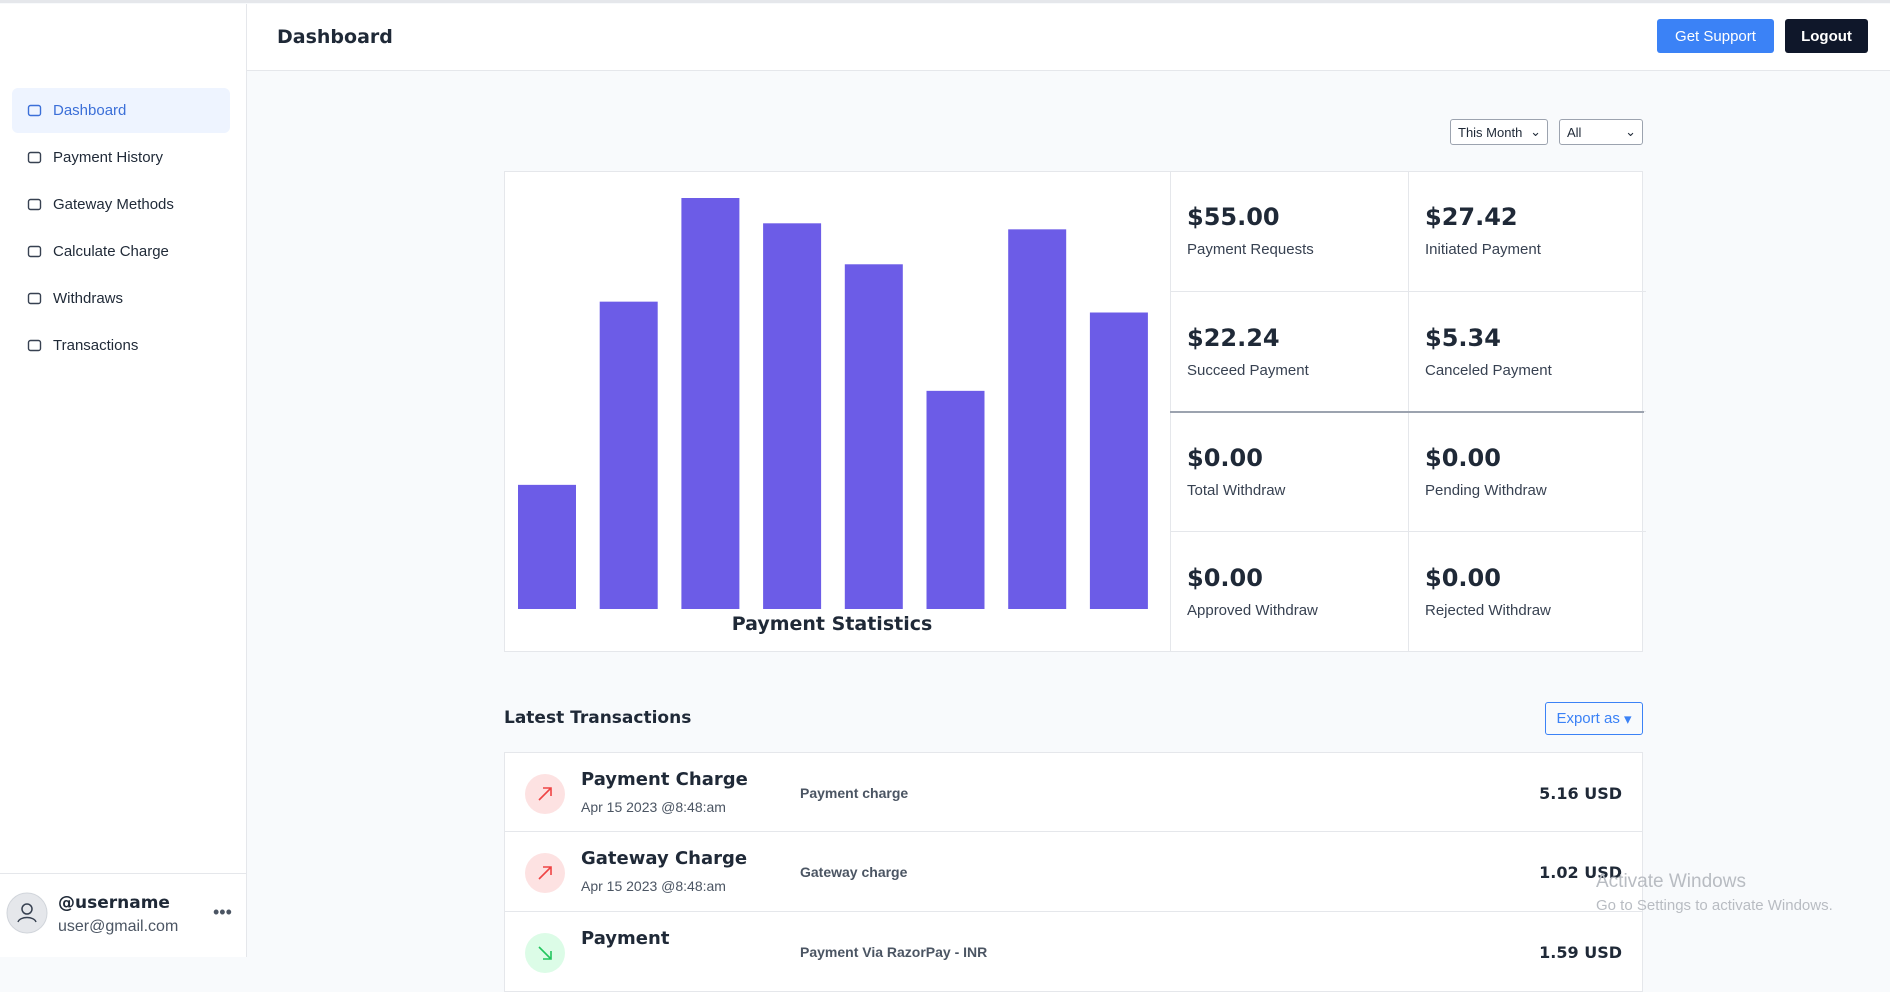  Describe the element at coordinates (1527, 591) in the screenshot. I see `stat-cell: $0.00 Rejected Withdraw` at that location.